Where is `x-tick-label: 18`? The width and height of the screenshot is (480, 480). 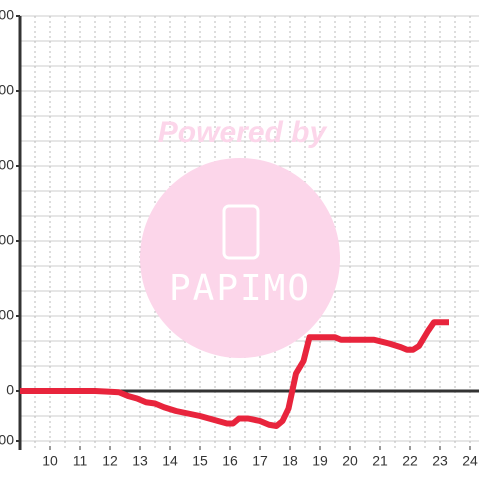
x-tick-label: 18 is located at coordinates (290, 461).